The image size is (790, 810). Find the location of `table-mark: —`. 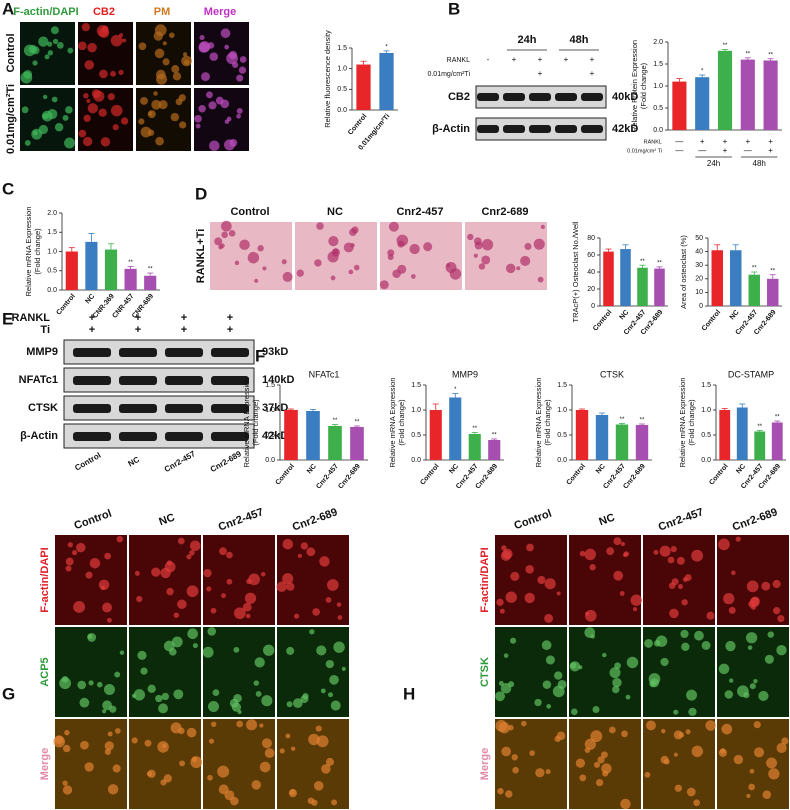

table-mark: — is located at coordinates (679, 150).